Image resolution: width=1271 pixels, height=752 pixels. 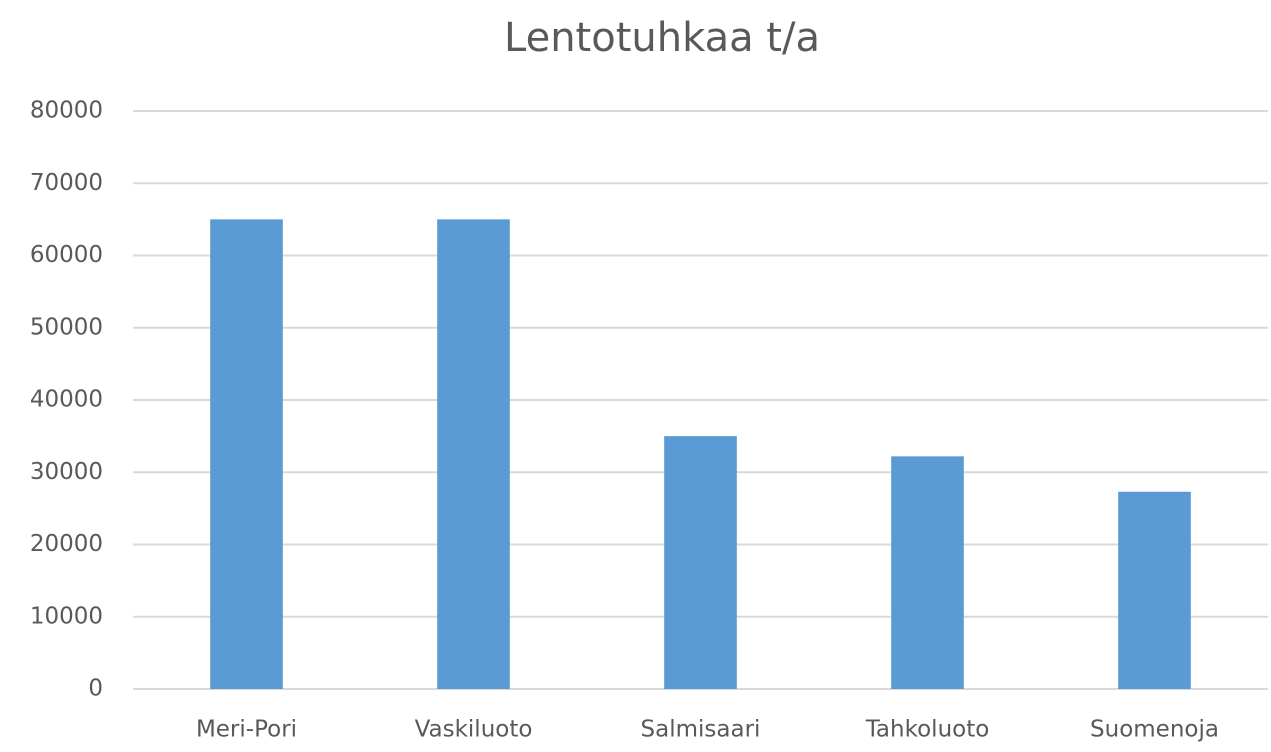 What do you see at coordinates (66, 616) in the screenshot?
I see `y-tick-label: 10000` at bounding box center [66, 616].